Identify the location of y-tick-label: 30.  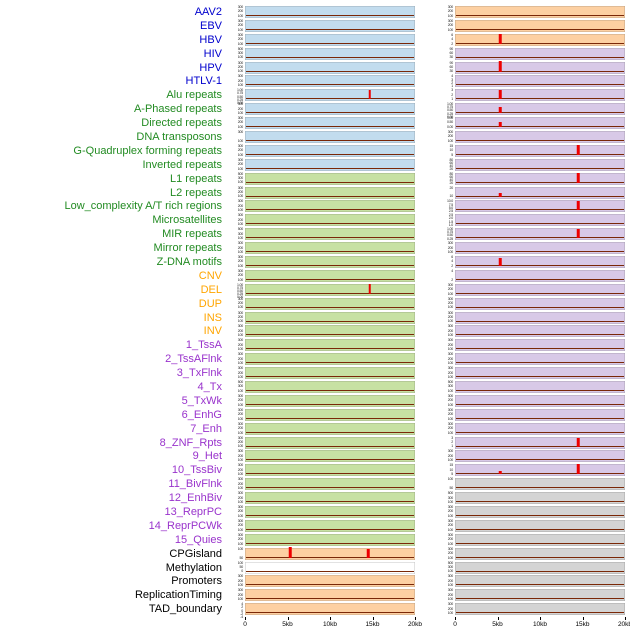
(451, 57).